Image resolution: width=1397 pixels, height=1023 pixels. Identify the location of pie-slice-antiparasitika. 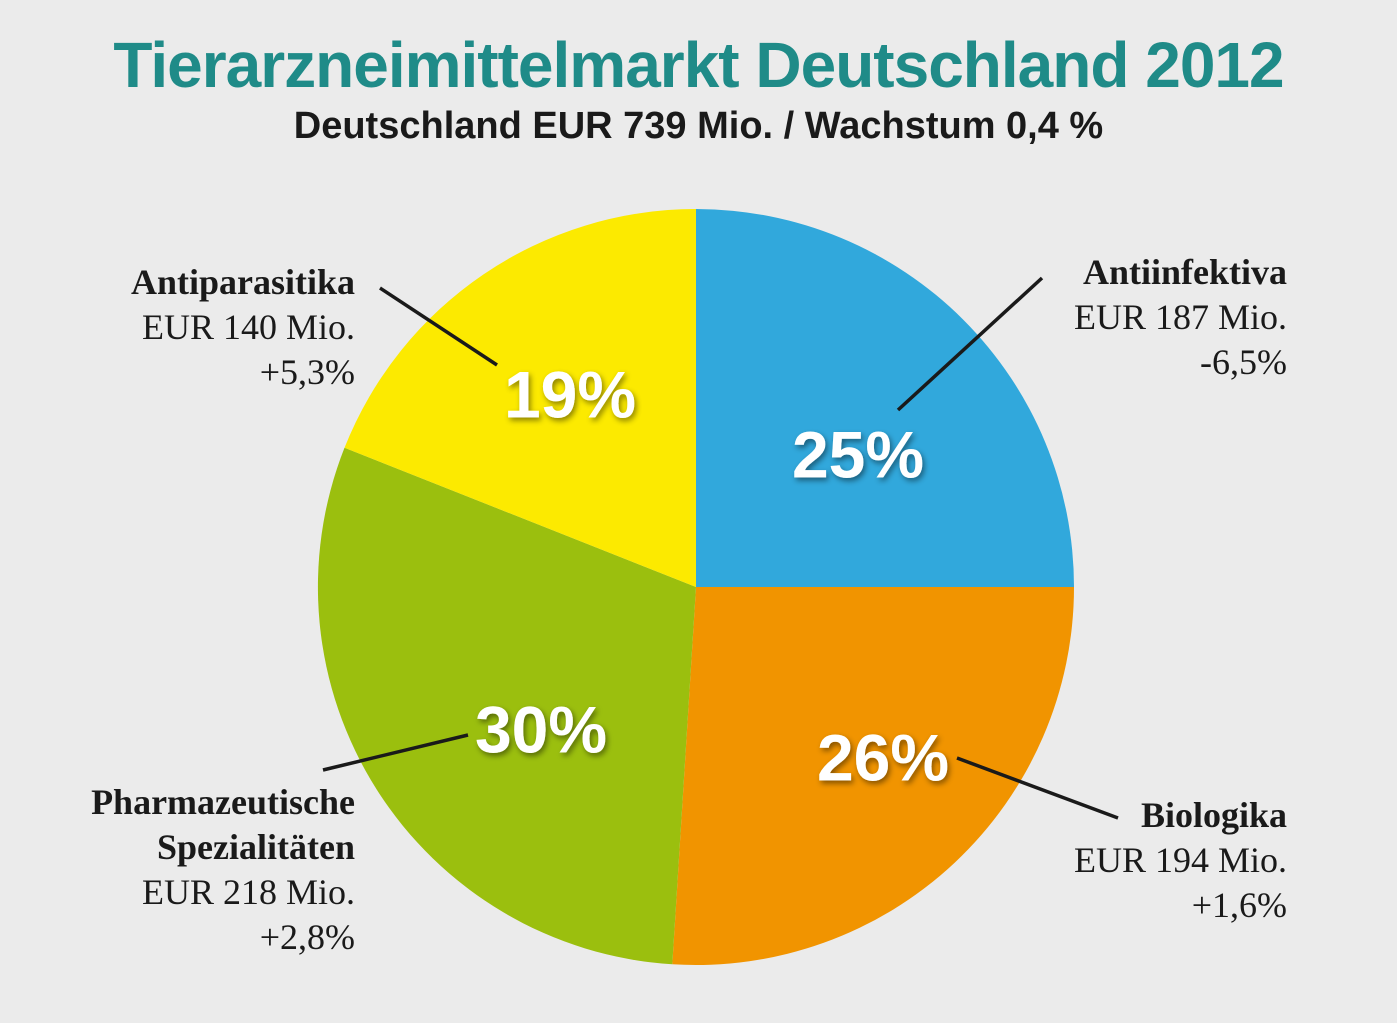
(520, 398).